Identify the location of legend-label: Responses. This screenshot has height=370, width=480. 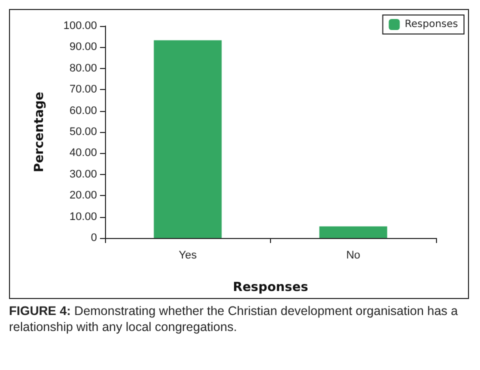
(431, 24).